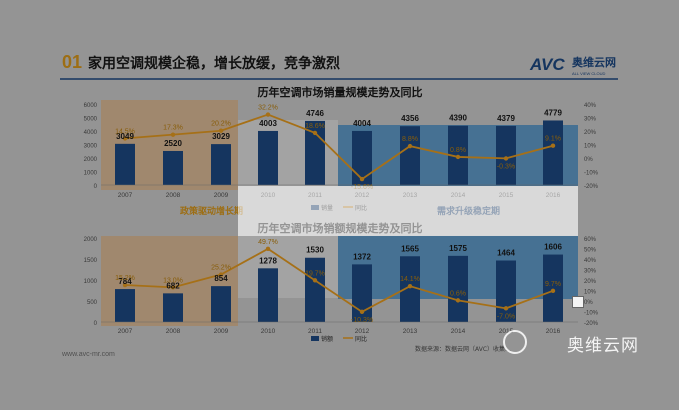  What do you see at coordinates (591, 187) in the screenshot?
I see `top-ytick-right: -20%` at bounding box center [591, 187].